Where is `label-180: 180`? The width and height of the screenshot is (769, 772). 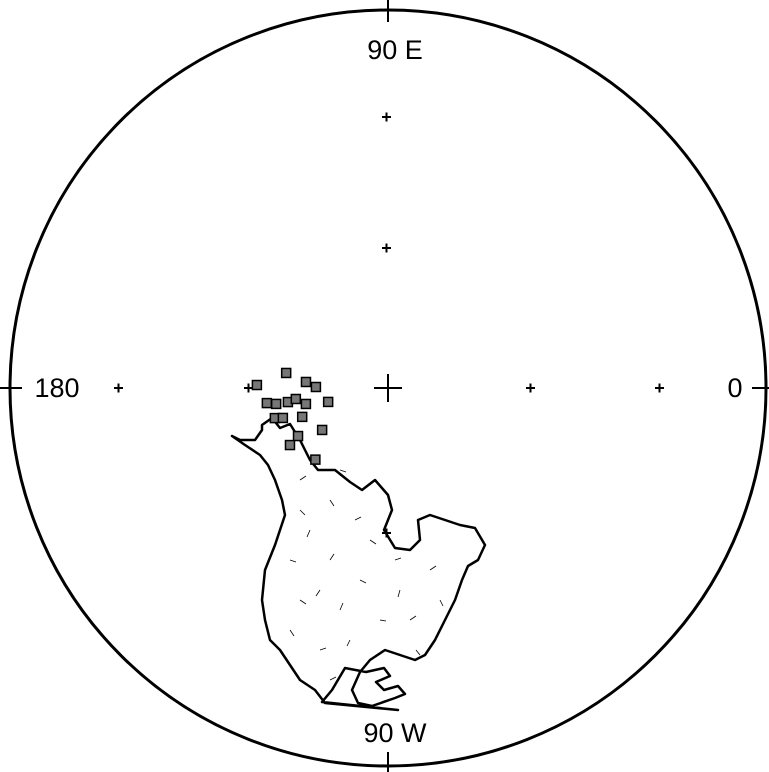
label-180: 180 is located at coordinates (56, 388).